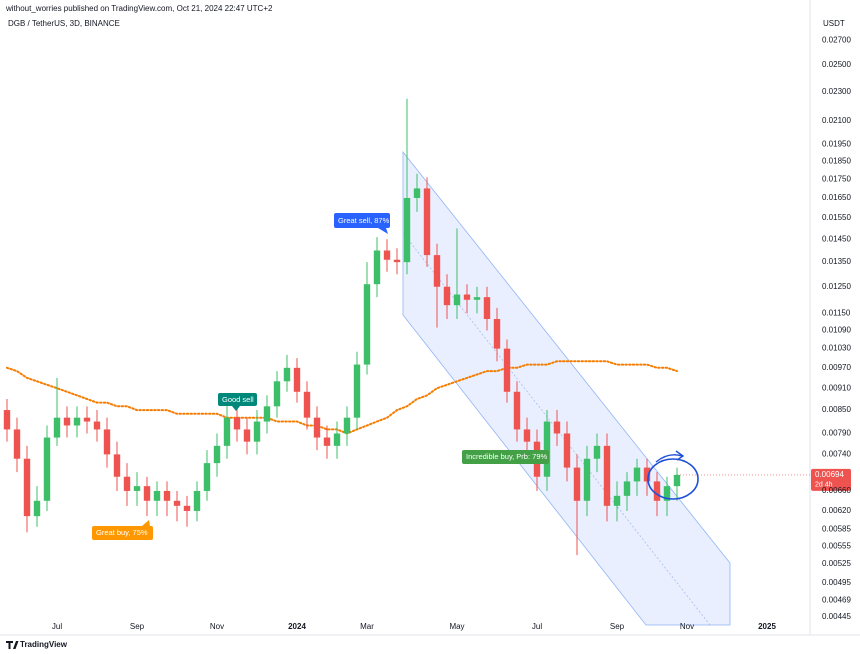  I want to click on y-tick-label: 0.01090, so click(836, 330).